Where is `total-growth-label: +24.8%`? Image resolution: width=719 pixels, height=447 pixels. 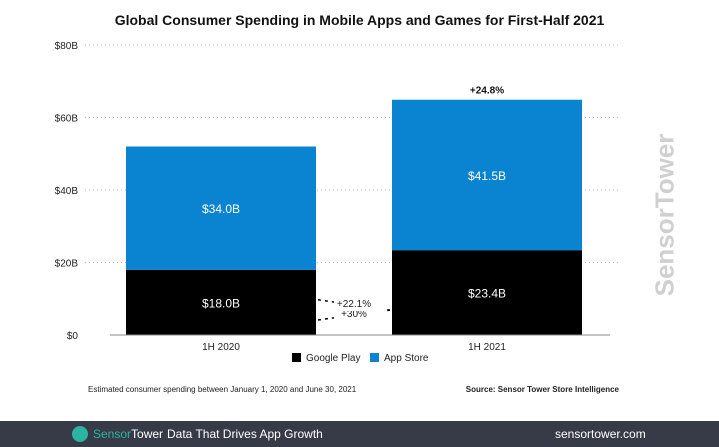 total-growth-label: +24.8% is located at coordinates (487, 91).